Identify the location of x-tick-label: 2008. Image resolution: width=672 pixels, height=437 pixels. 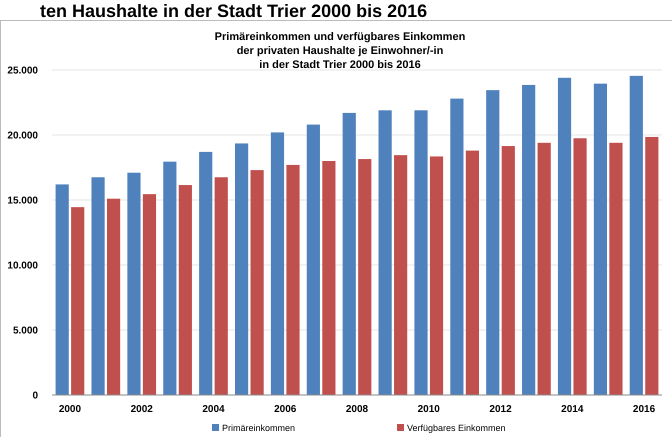
(357, 409).